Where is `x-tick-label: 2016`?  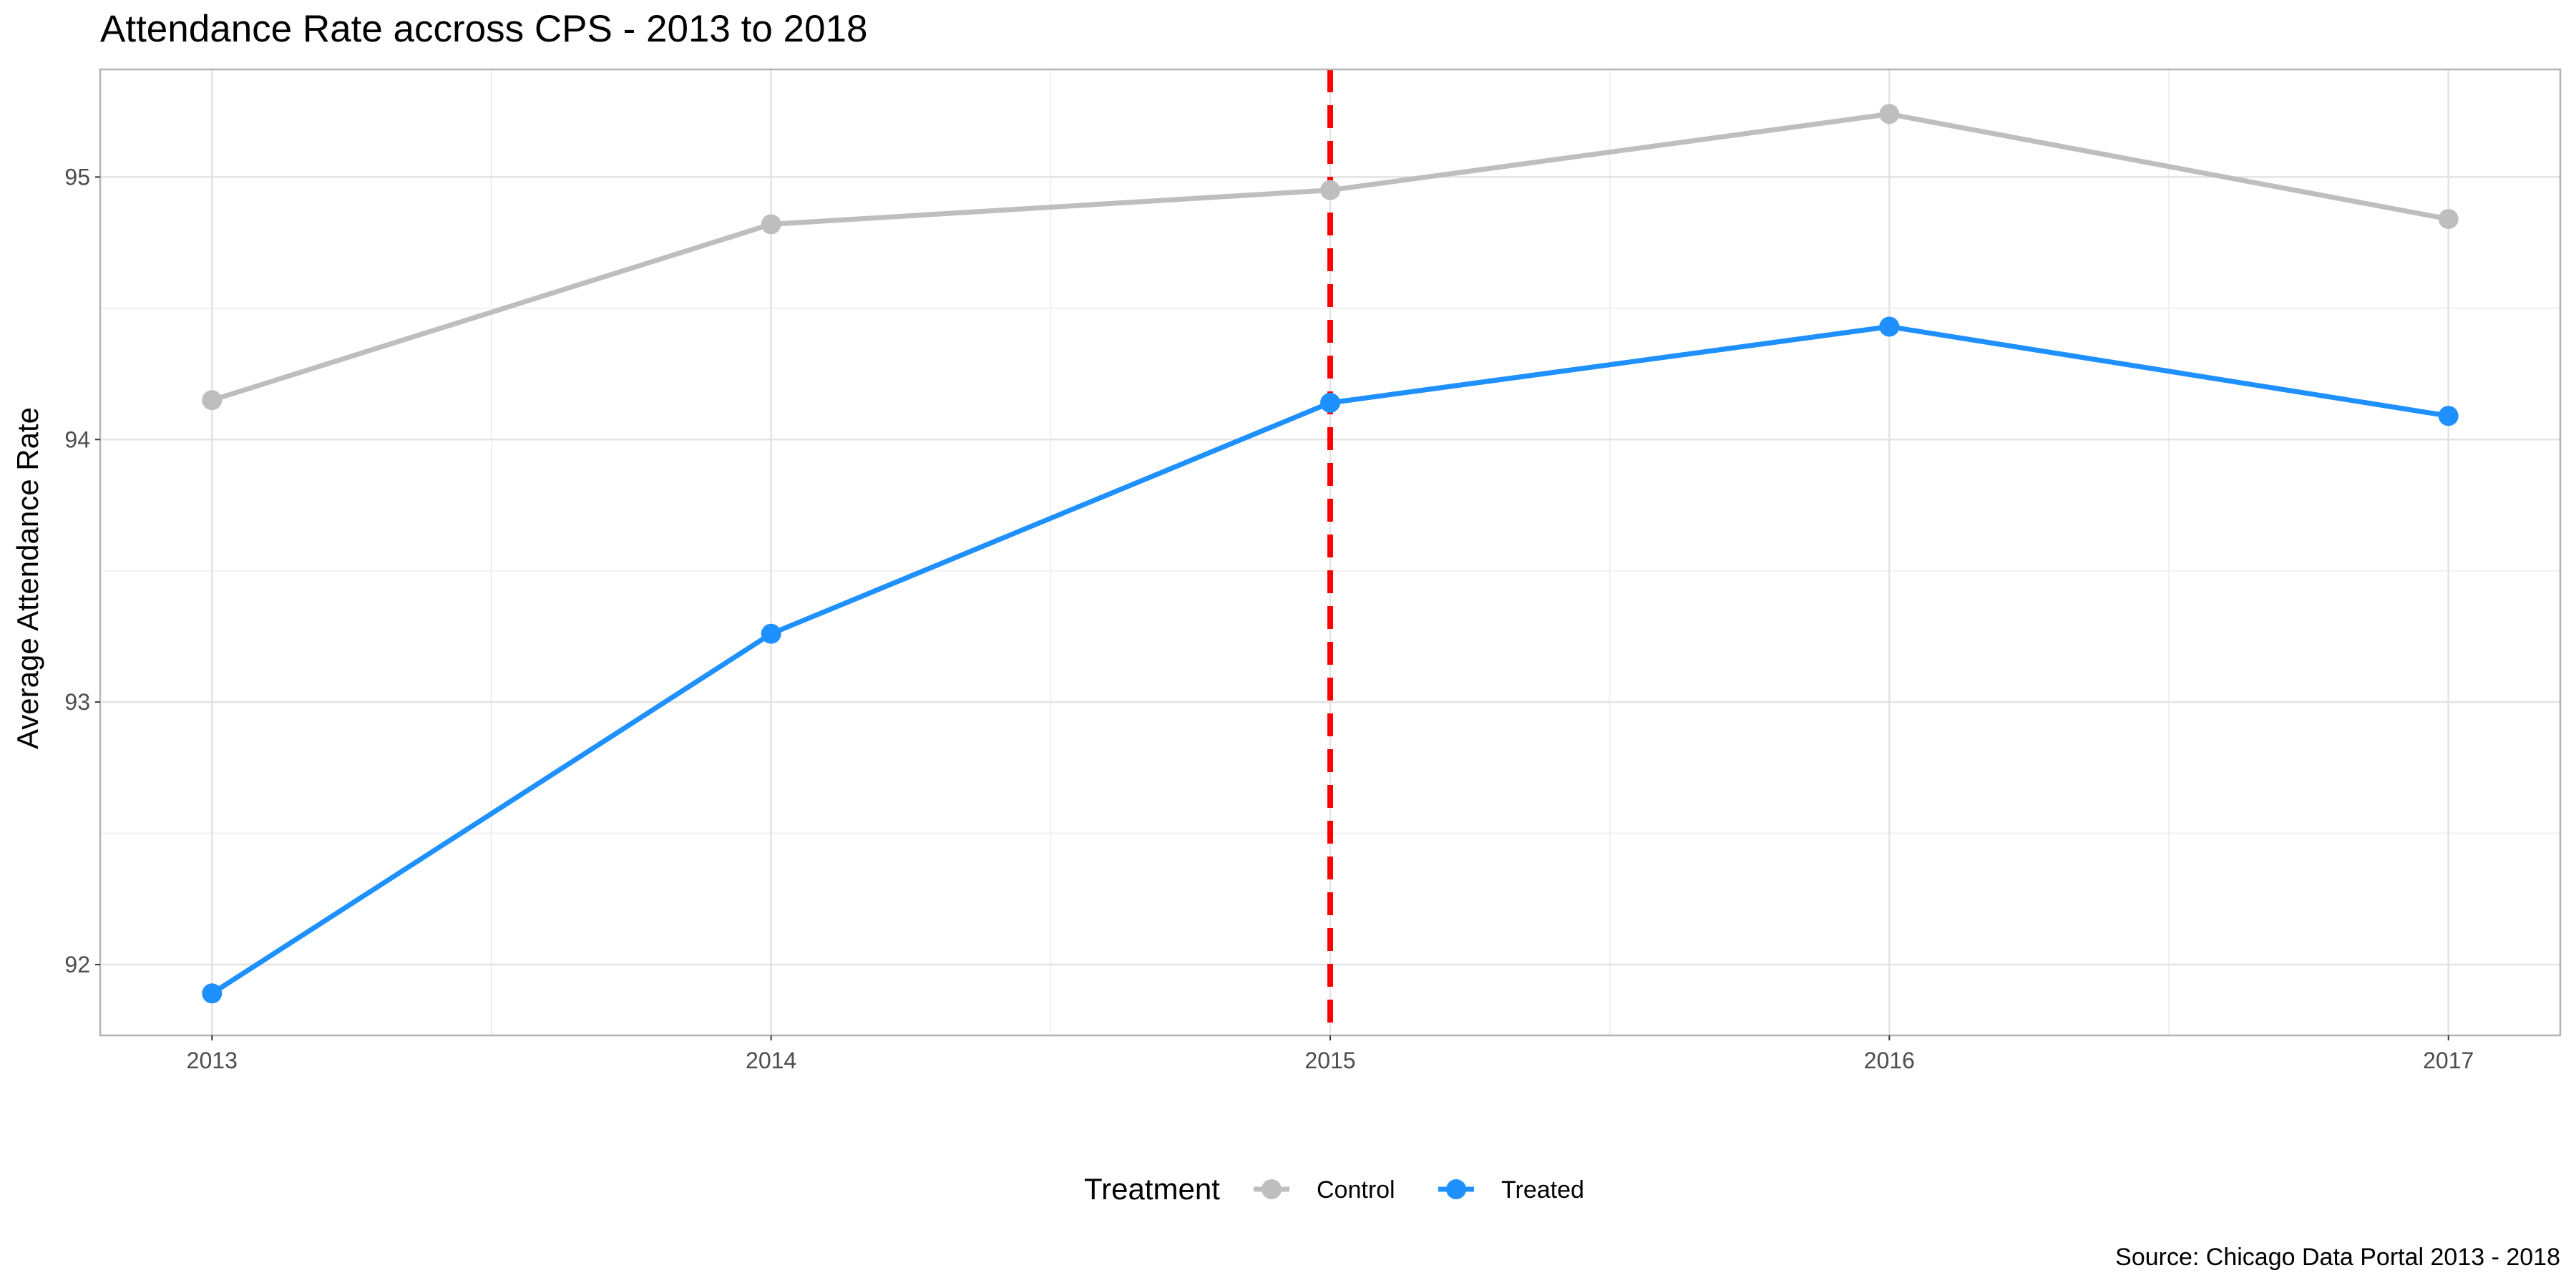 x-tick-label: 2016 is located at coordinates (1889, 1060).